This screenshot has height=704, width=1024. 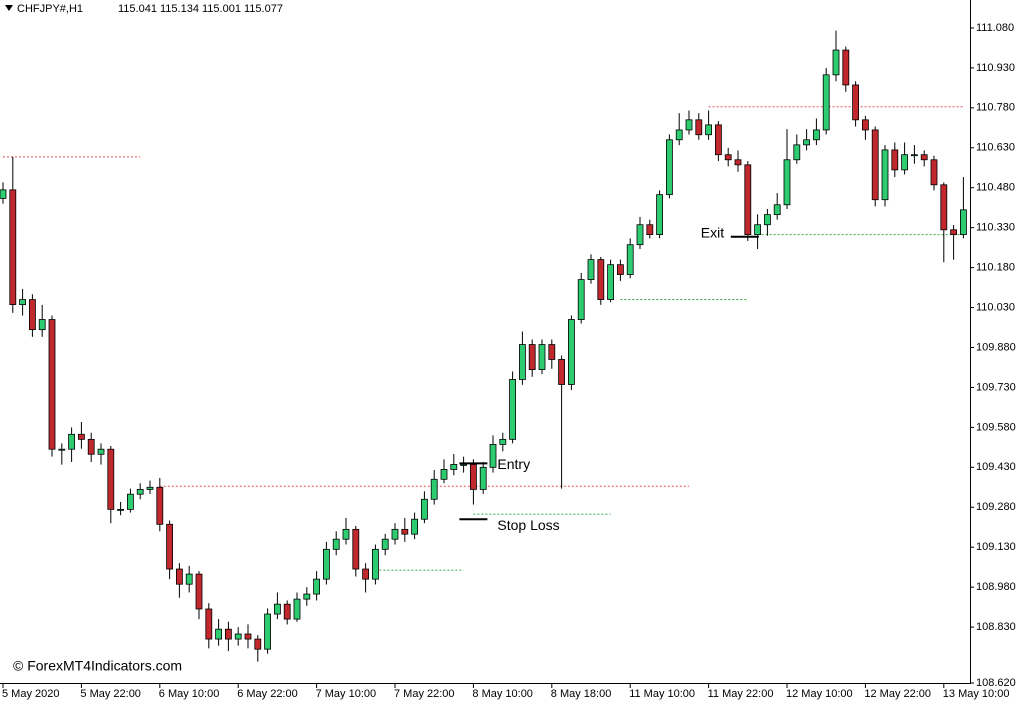 What do you see at coordinates (976, 694) in the screenshot?
I see `x-tick-label: 13 May 10:00` at bounding box center [976, 694].